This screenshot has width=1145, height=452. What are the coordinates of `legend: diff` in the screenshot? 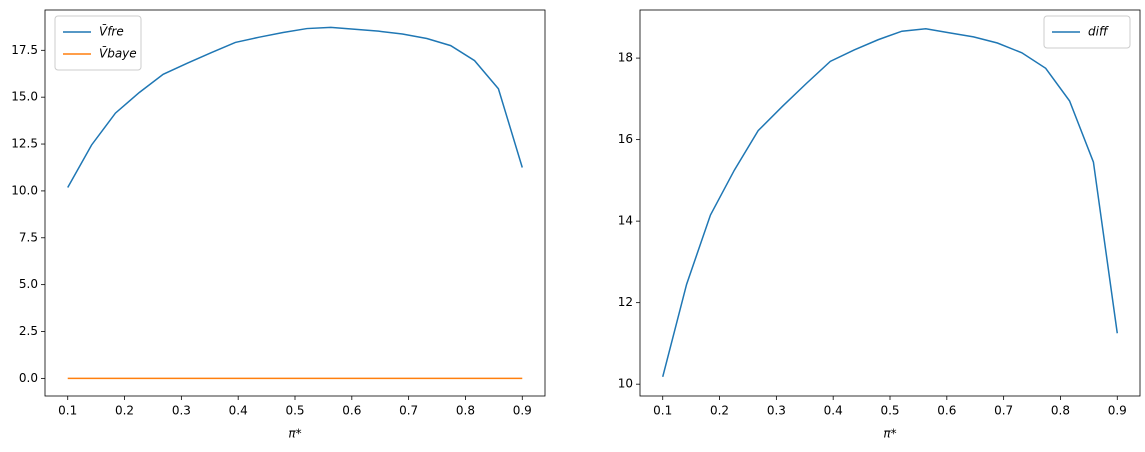 It's located at (1087, 32).